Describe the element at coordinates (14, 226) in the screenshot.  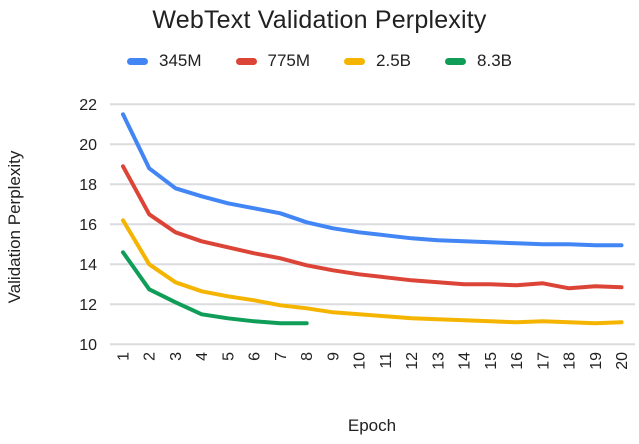
I see `y-axis-title: Validation Perplexity` at that location.